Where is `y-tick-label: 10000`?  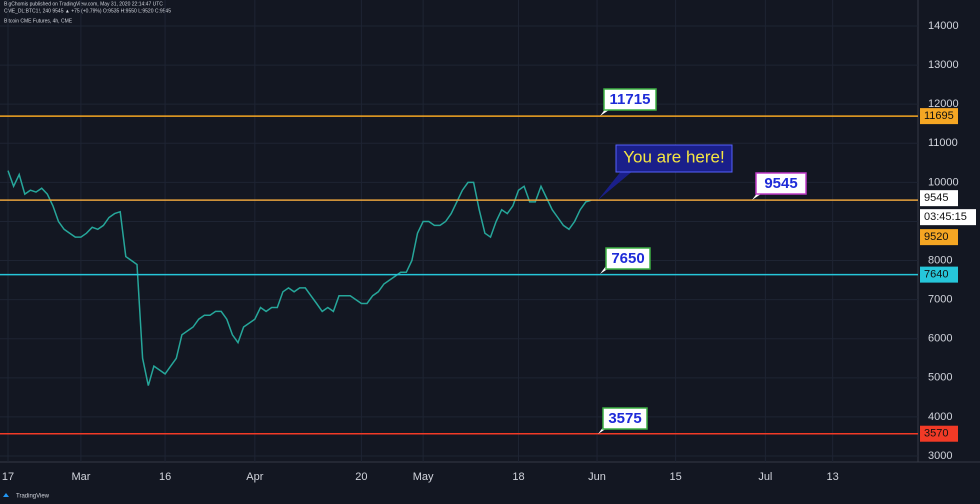
y-tick-label: 10000 is located at coordinates (943, 182).